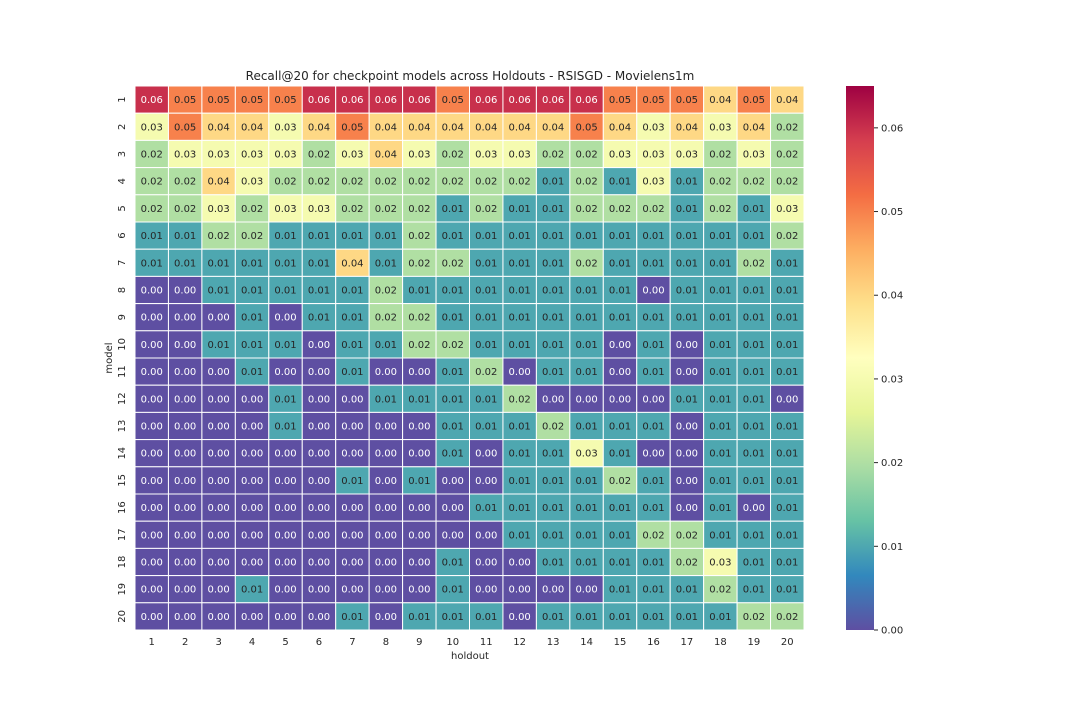  What do you see at coordinates (586, 642) in the screenshot?
I see `x-tick-label: 14` at bounding box center [586, 642].